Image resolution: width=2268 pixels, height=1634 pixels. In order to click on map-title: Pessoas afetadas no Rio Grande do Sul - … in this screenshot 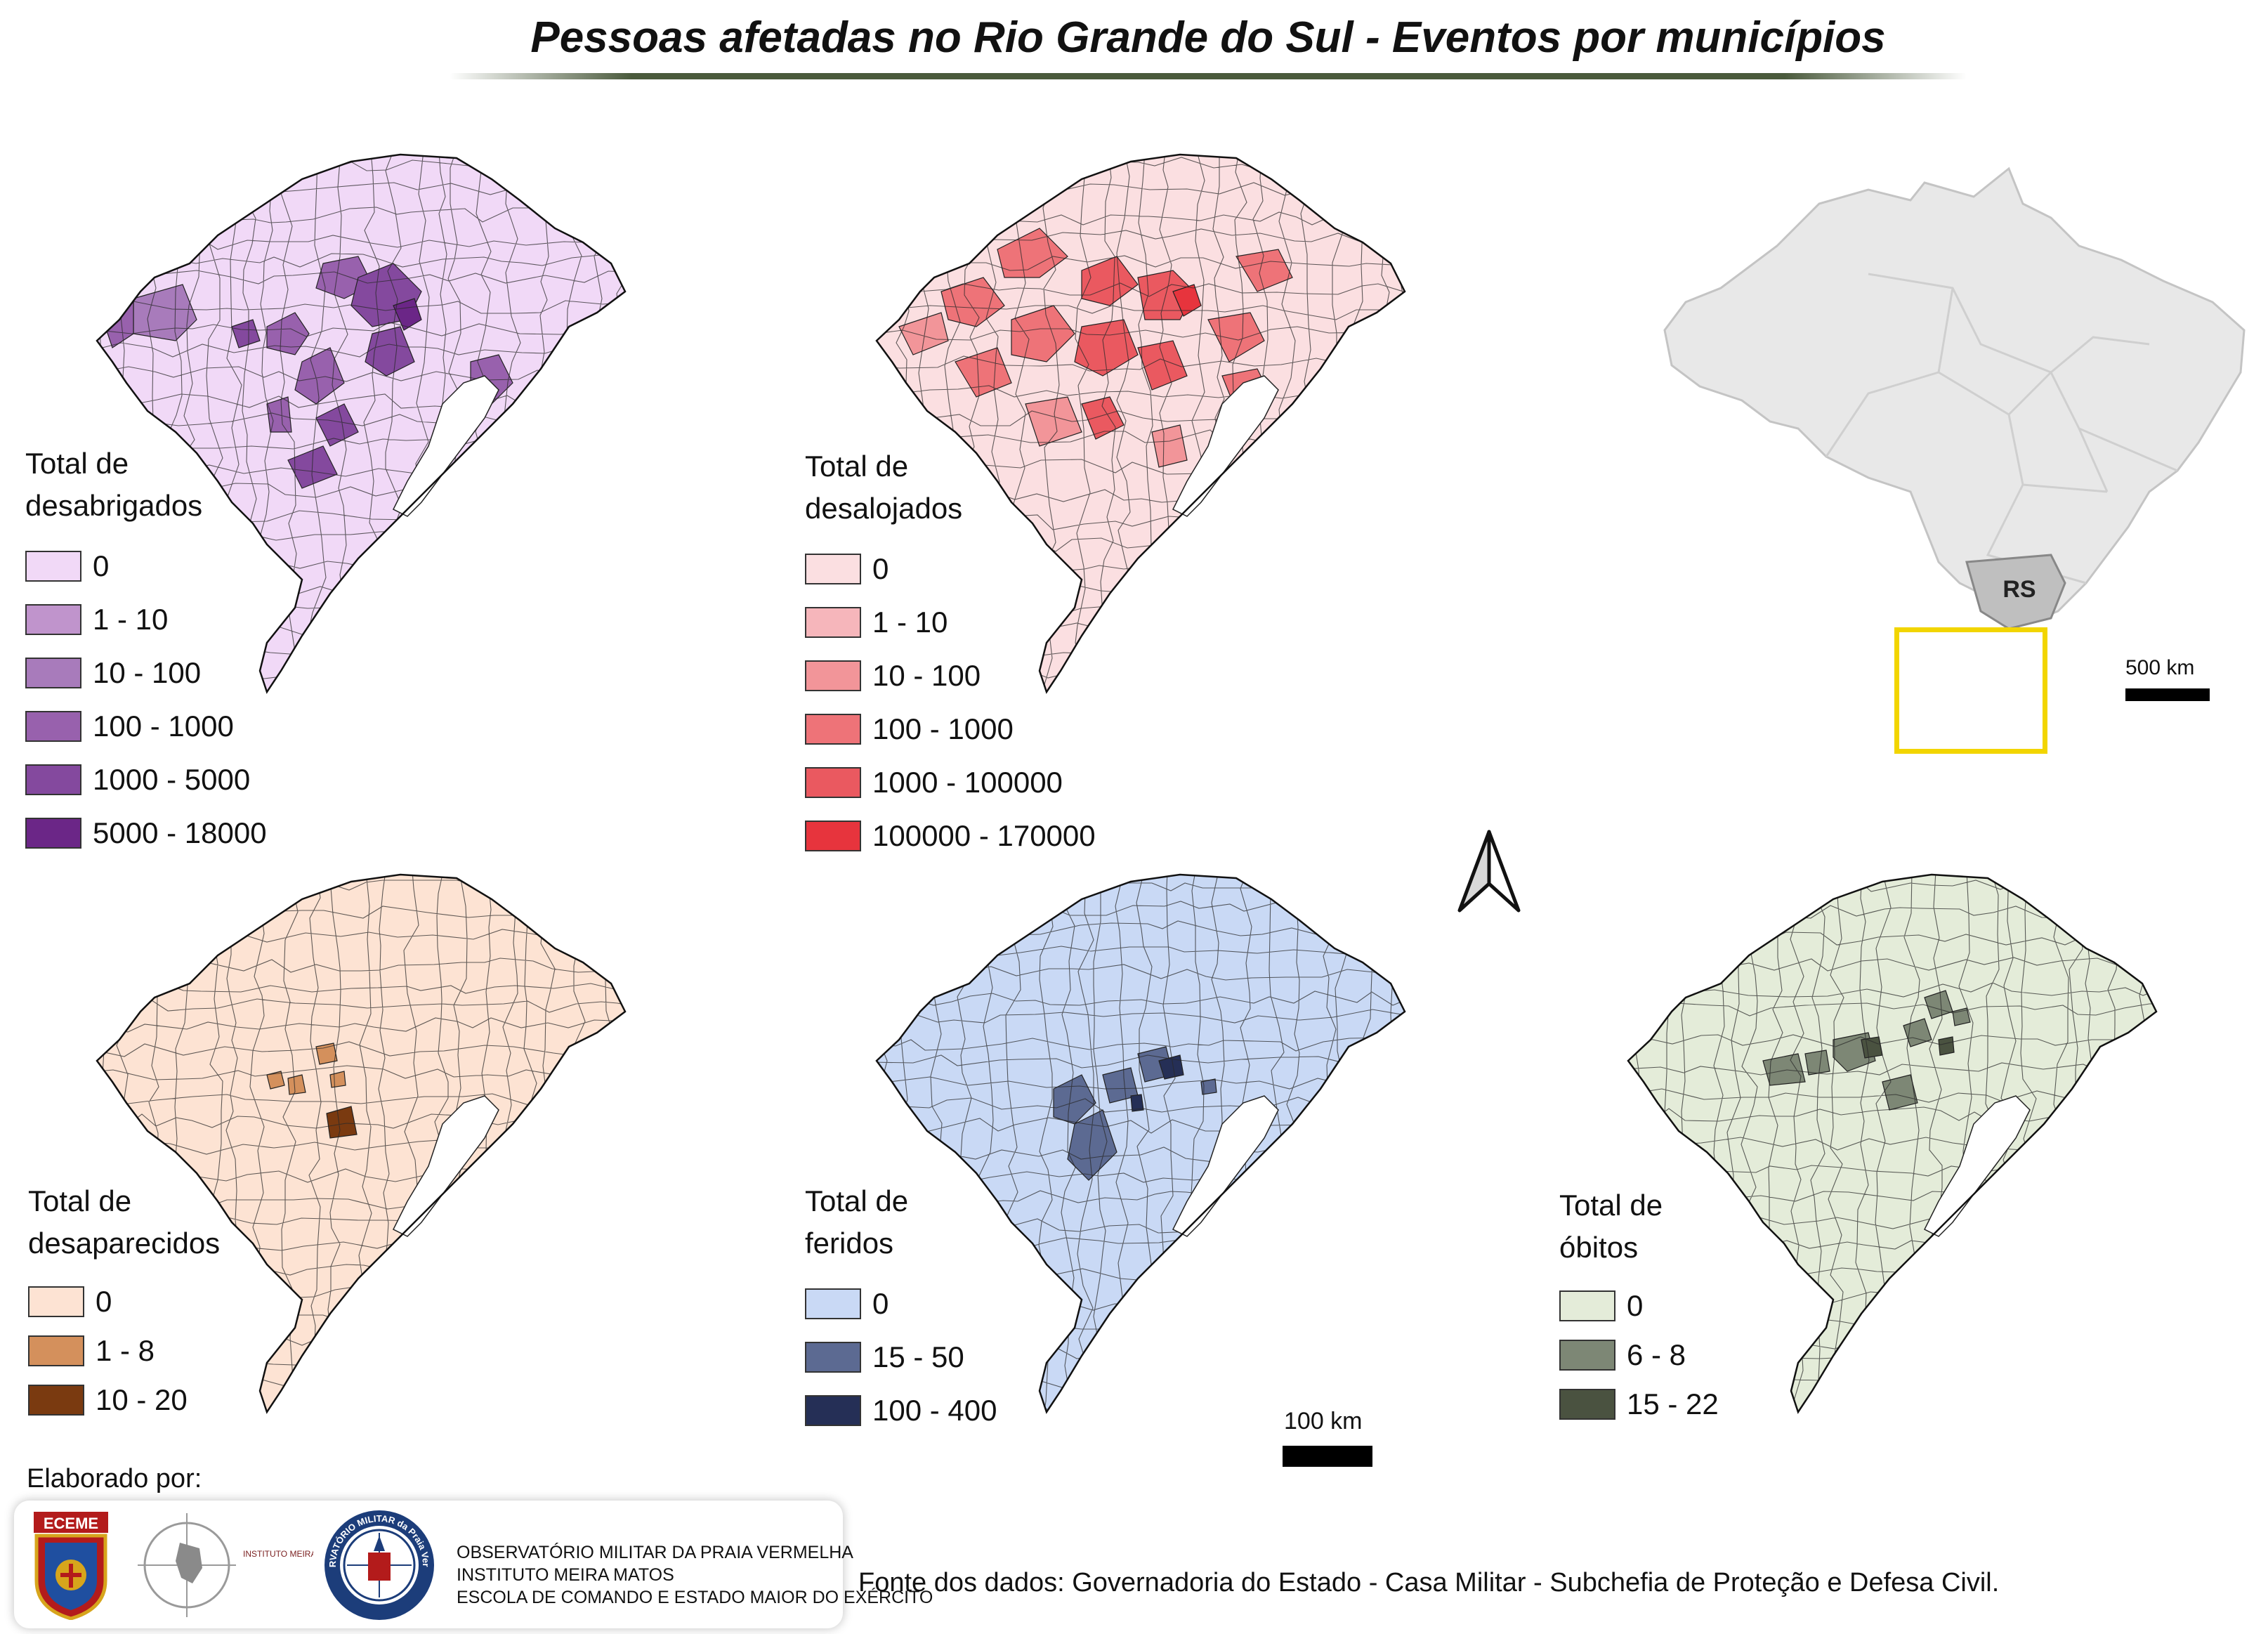, I will do `click(1208, 37)`.